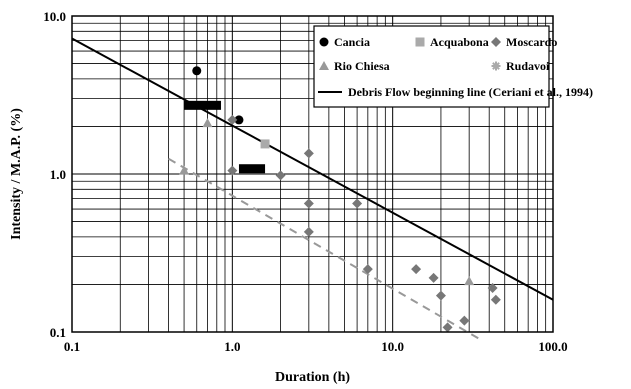 The image size is (631, 389). What do you see at coordinates (431, 66) in the screenshot?
I see `legend-box` at bounding box center [431, 66].